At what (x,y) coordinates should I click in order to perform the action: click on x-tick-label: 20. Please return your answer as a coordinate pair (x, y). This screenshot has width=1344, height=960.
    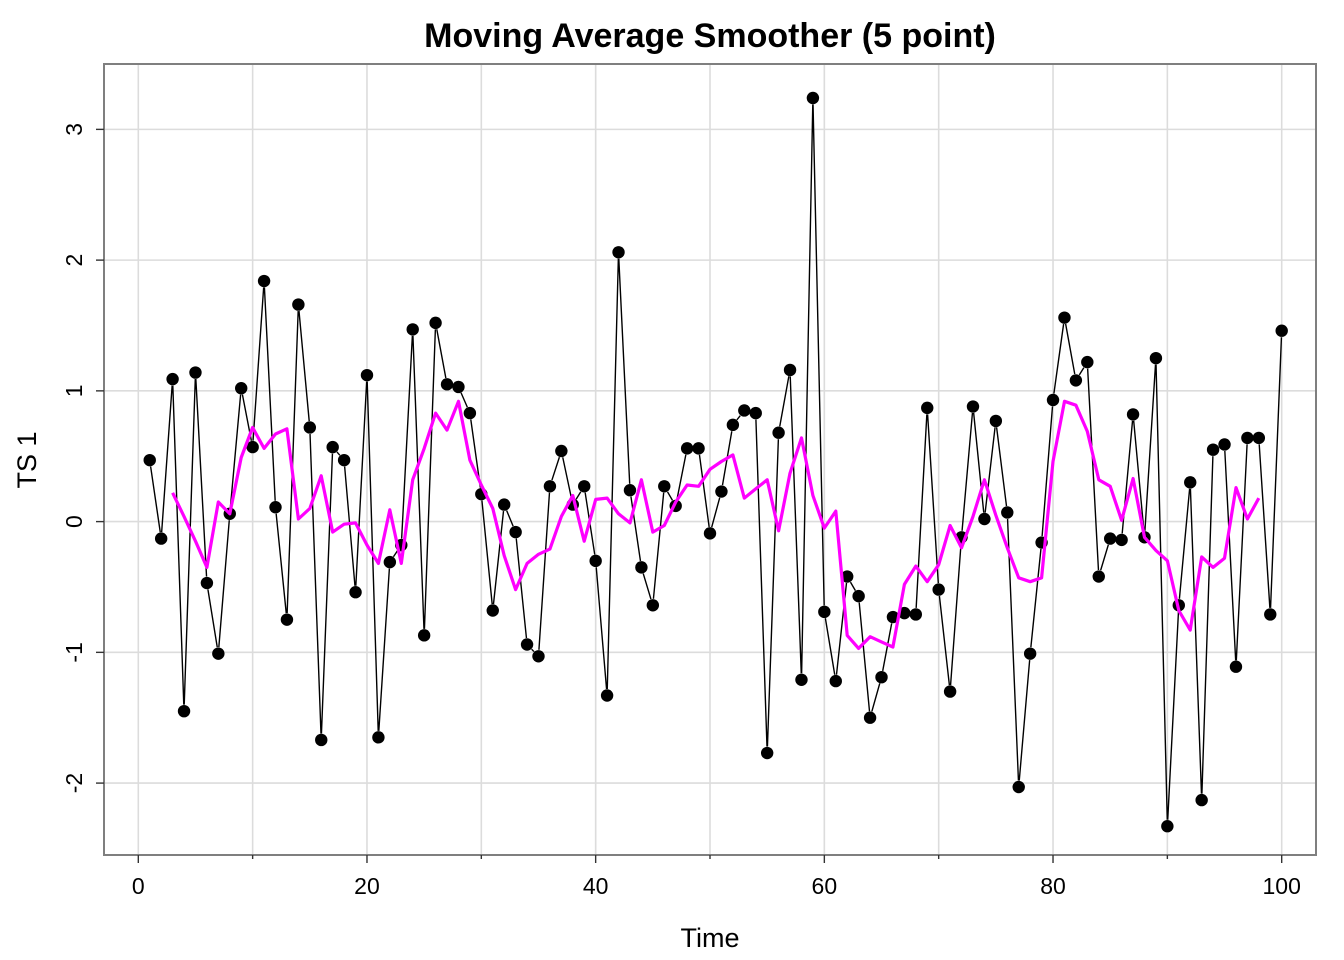
    Looking at the image, I should click on (367, 886).